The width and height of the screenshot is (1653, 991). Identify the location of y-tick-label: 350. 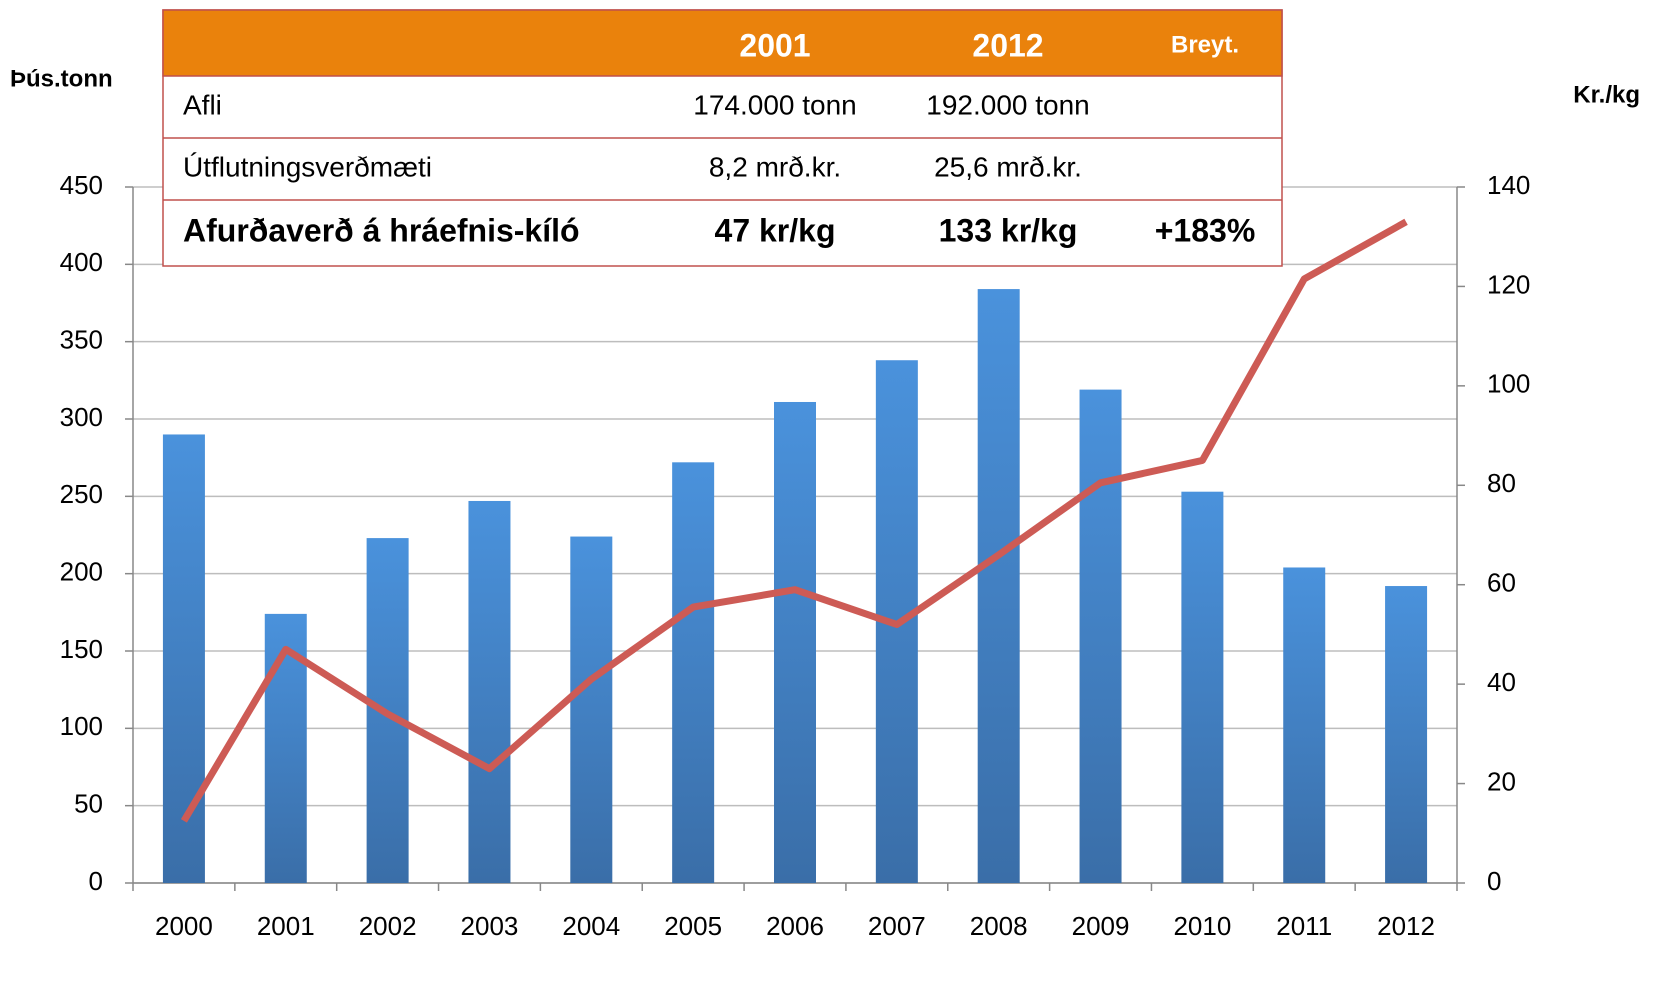
(81, 340).